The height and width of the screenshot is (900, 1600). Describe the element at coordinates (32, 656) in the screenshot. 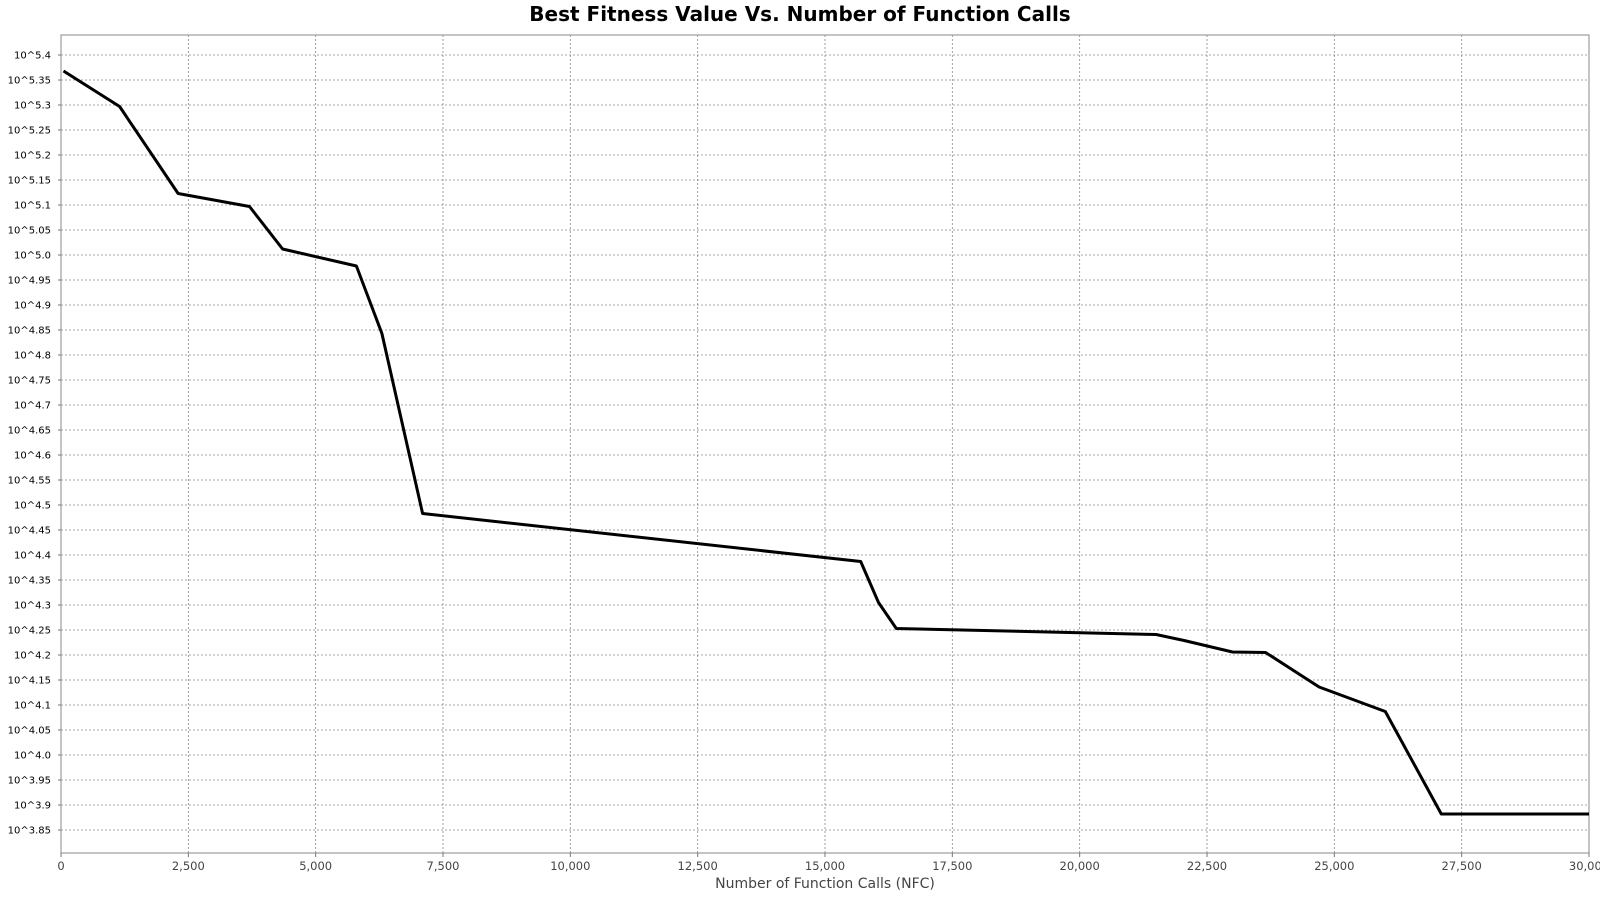

I see `y-tick-label: 10^4.2` at that location.